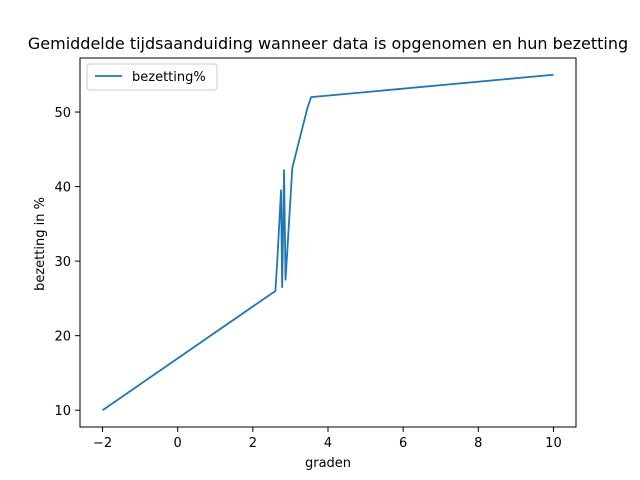  I want to click on x-tick-label-2: 2, so click(253, 443).